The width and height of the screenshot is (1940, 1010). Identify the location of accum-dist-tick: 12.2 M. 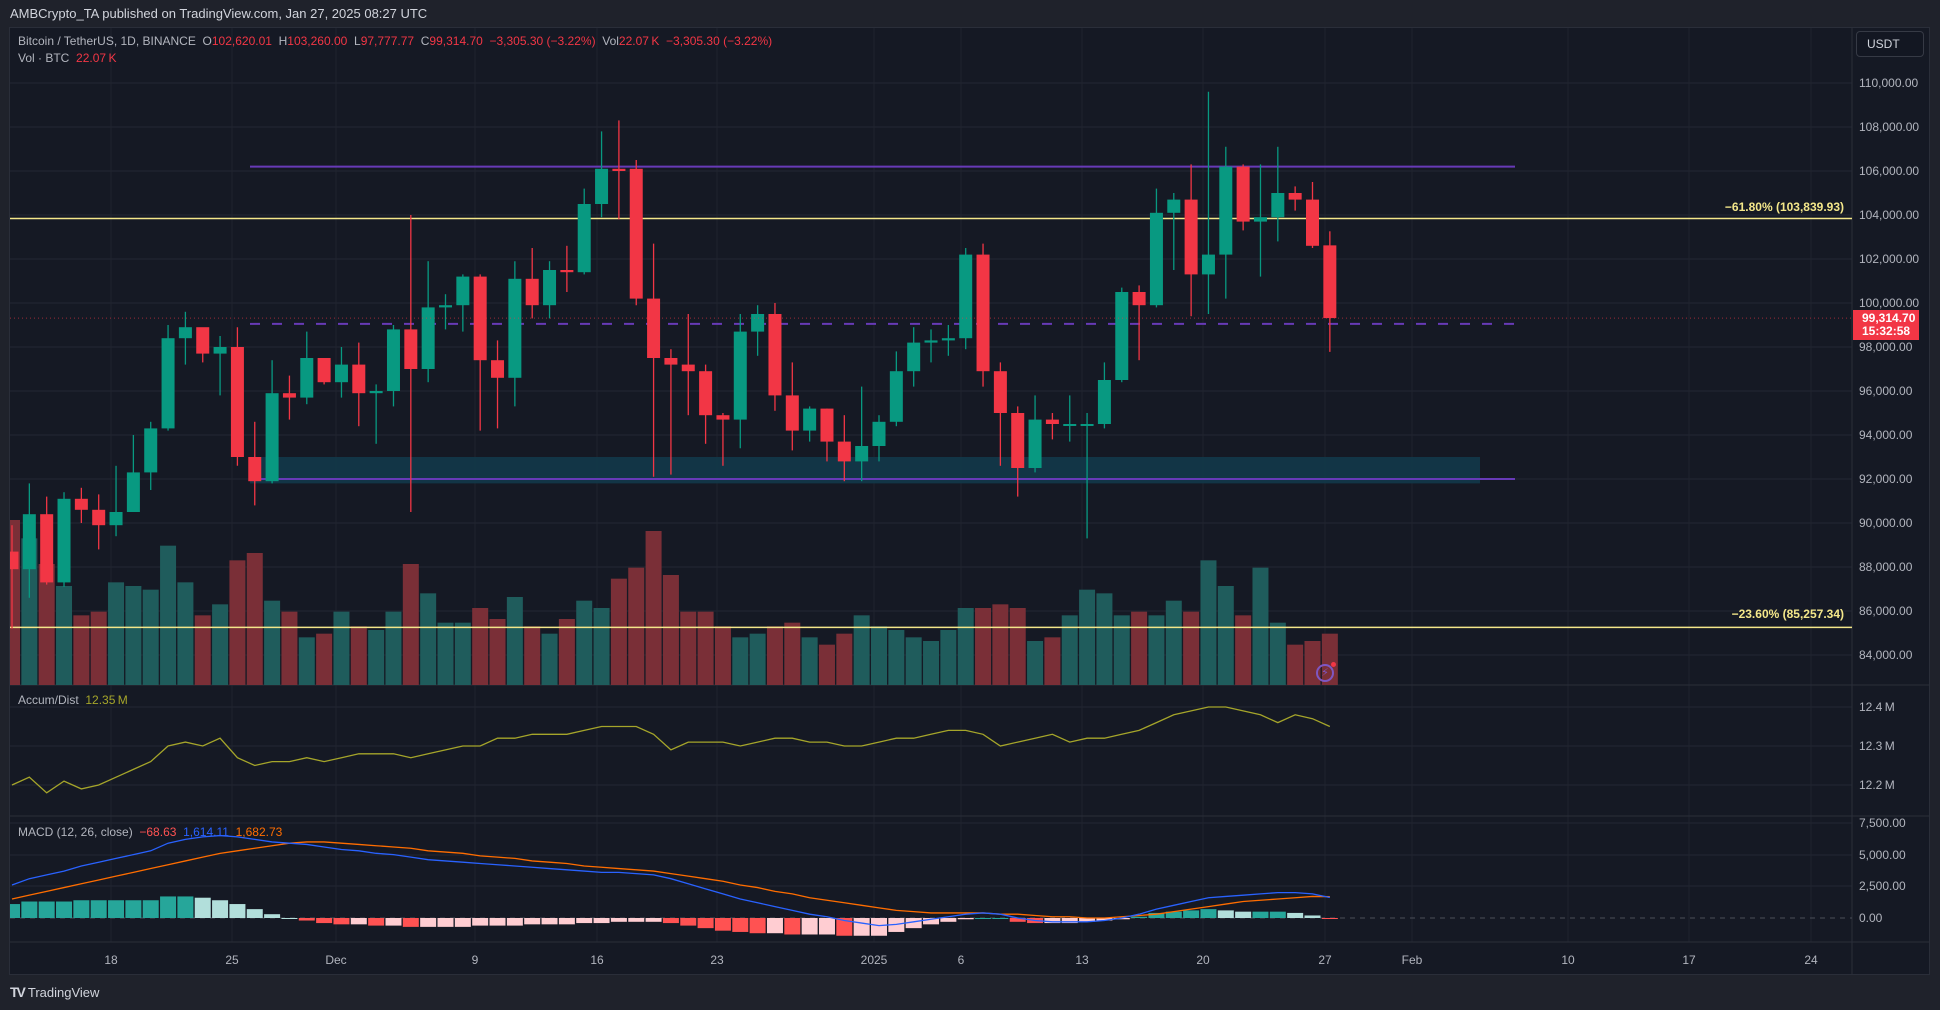
(1877, 785).